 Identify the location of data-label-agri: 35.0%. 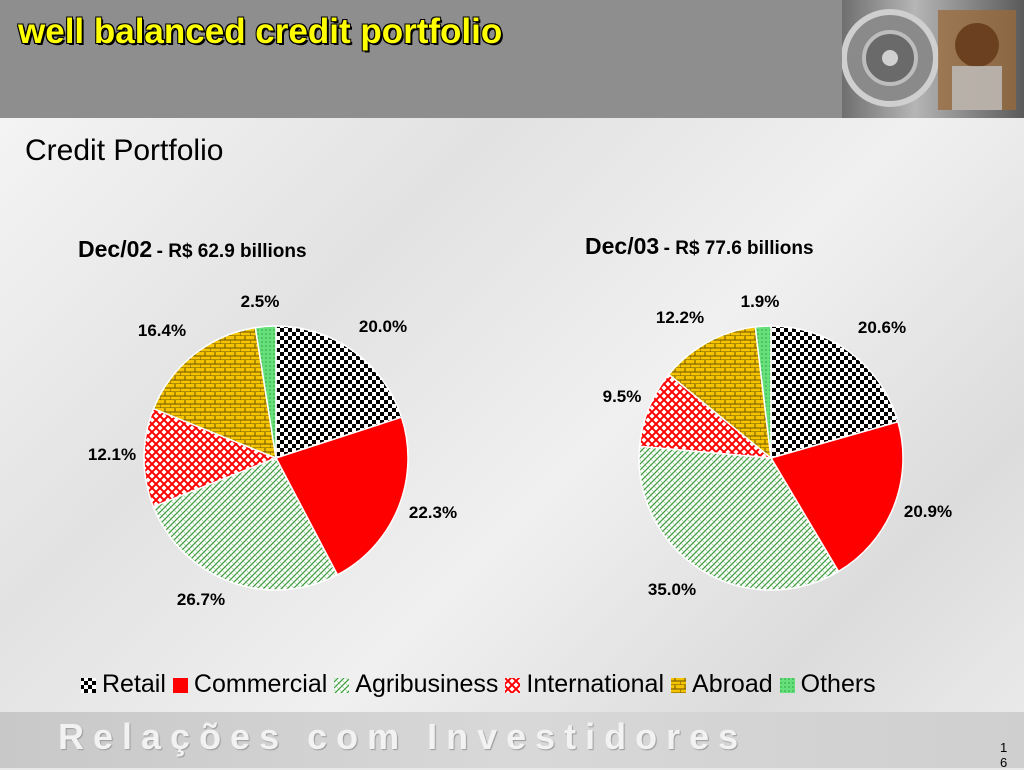
(672, 589).